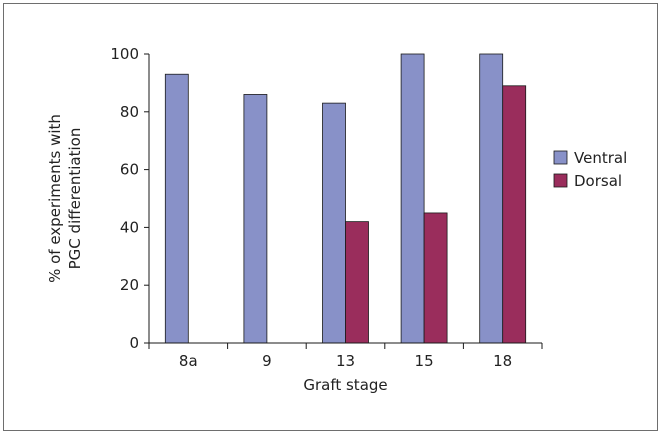  I want to click on legend-swatch-ventral, so click(560, 157).